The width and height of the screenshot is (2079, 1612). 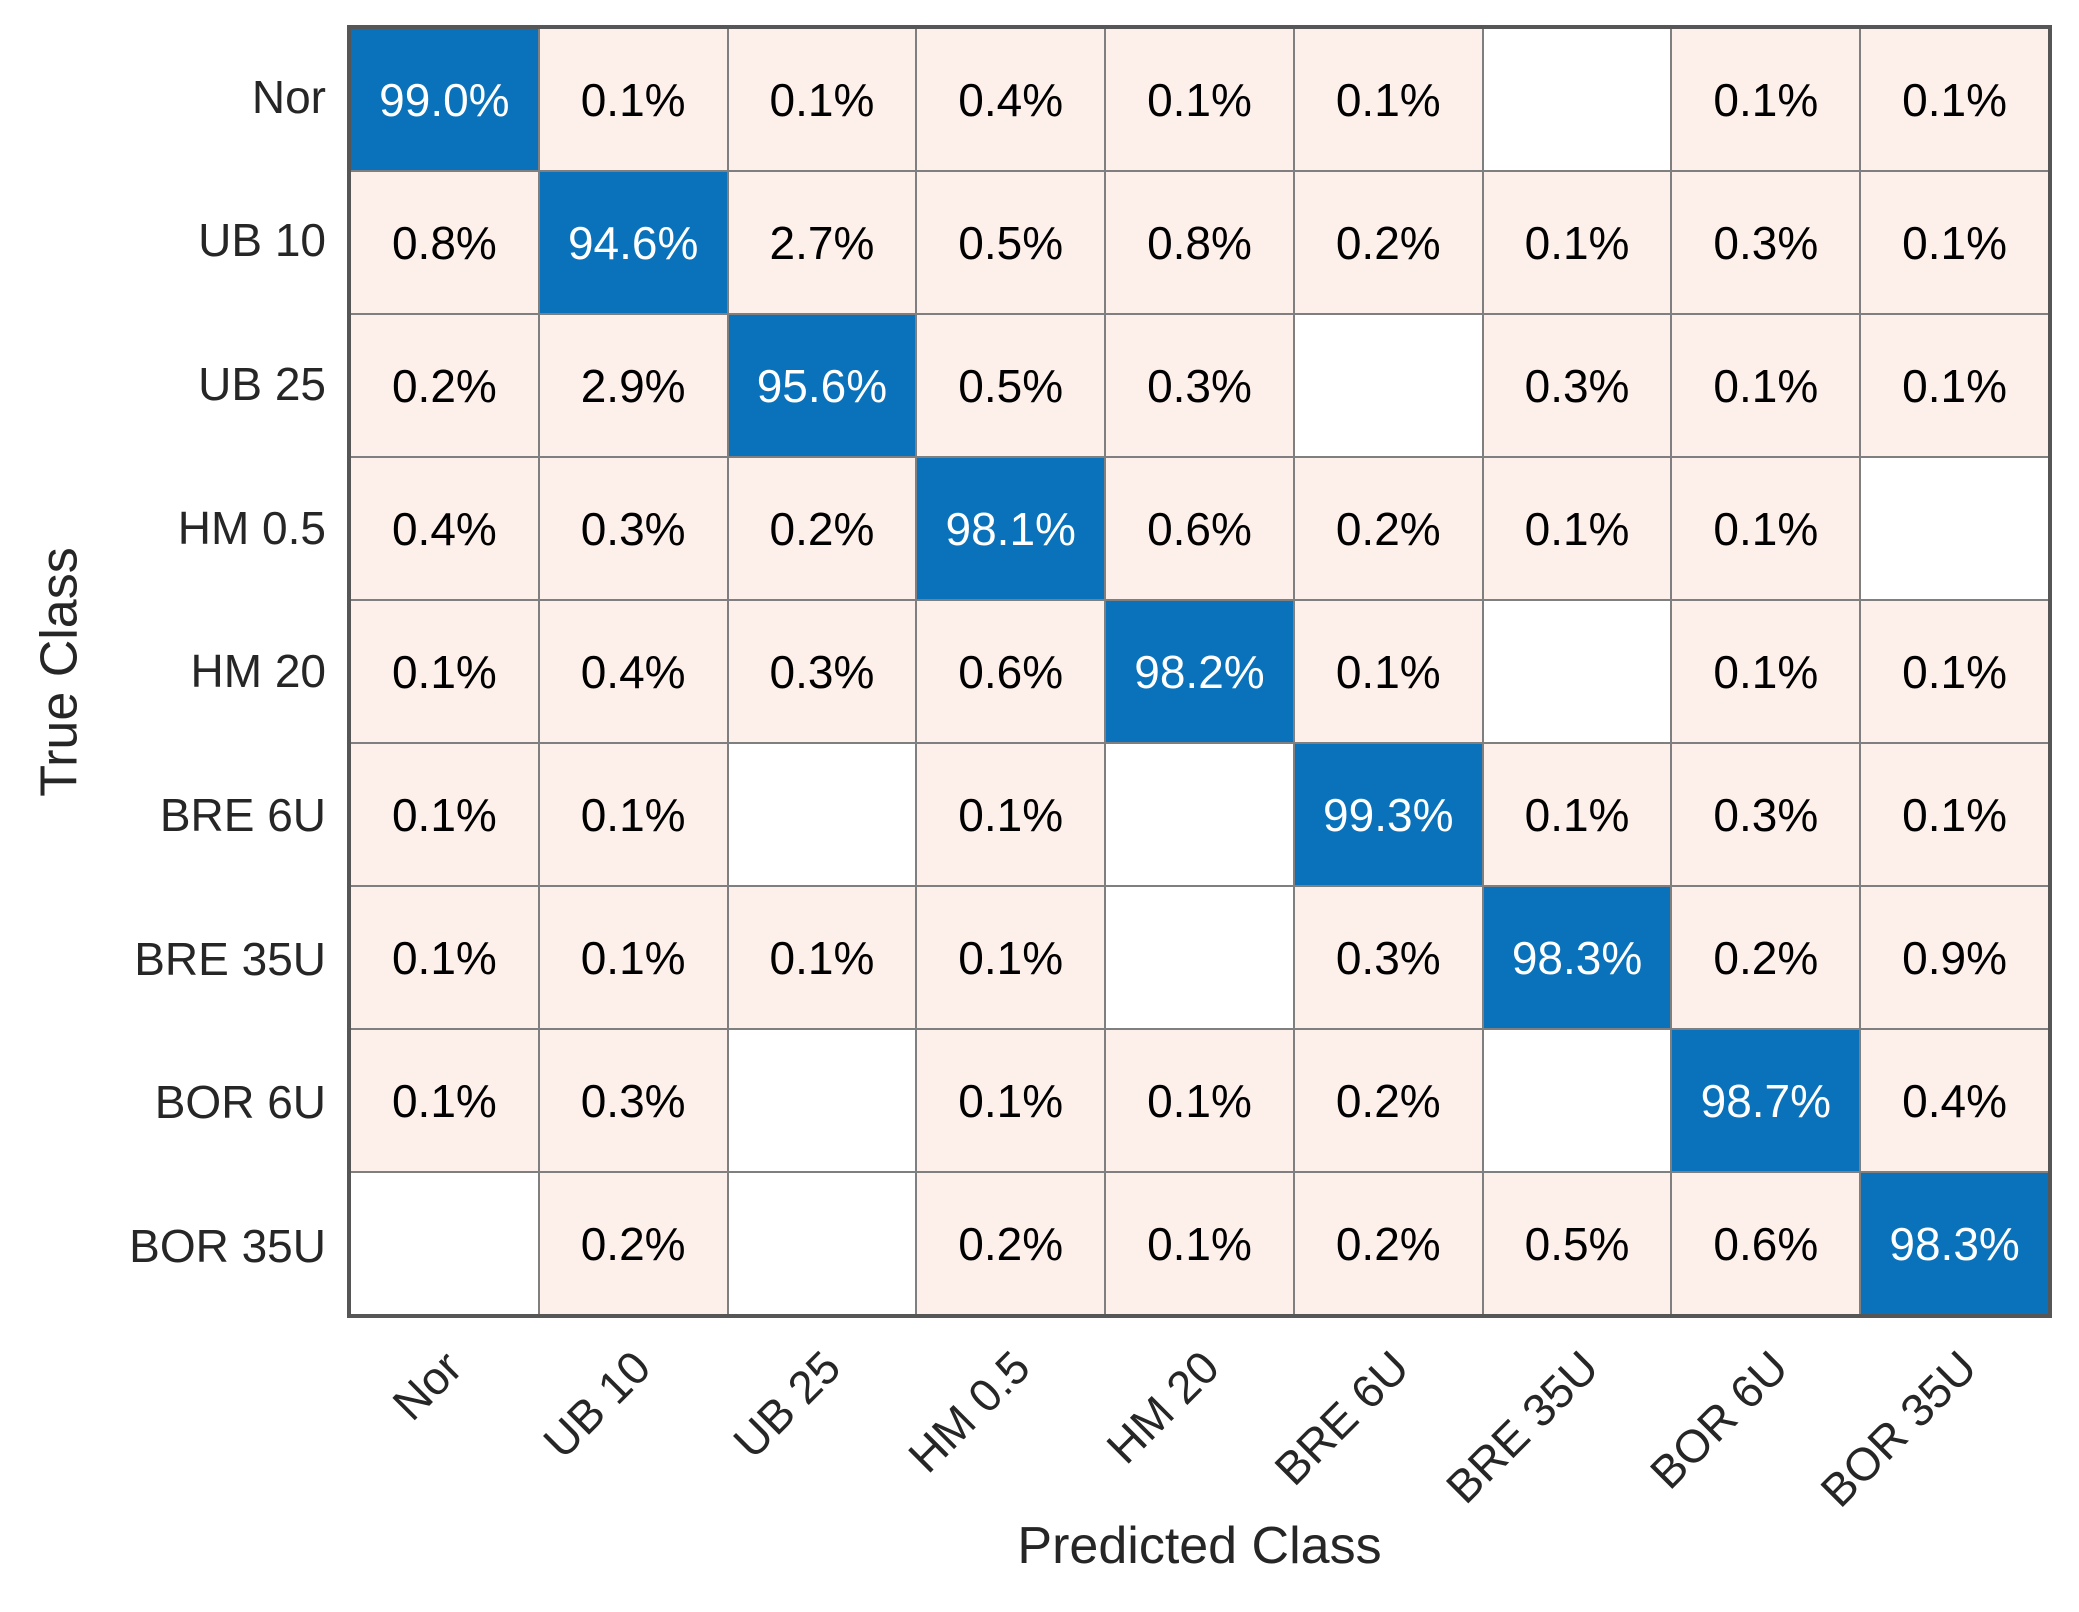 What do you see at coordinates (786, 1404) in the screenshot?
I see `x-tick-label: UB 25` at bounding box center [786, 1404].